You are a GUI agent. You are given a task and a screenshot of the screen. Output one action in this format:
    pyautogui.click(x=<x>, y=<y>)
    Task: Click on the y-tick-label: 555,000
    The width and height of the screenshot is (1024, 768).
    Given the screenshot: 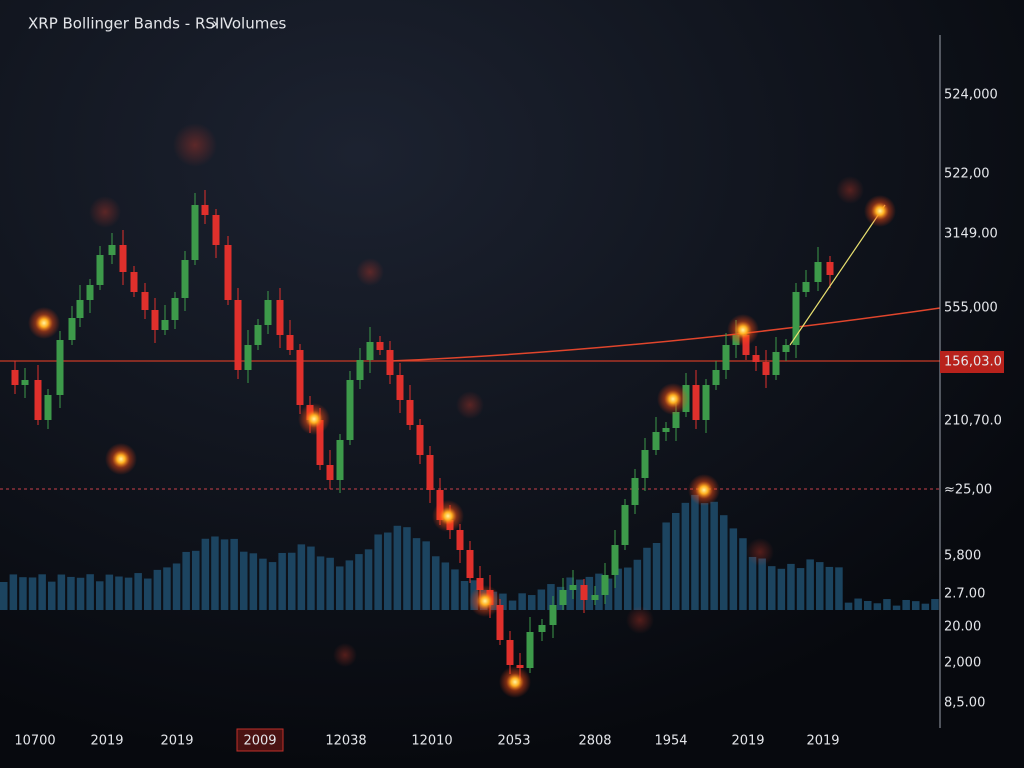 What is the action you would take?
    pyautogui.click(x=971, y=308)
    